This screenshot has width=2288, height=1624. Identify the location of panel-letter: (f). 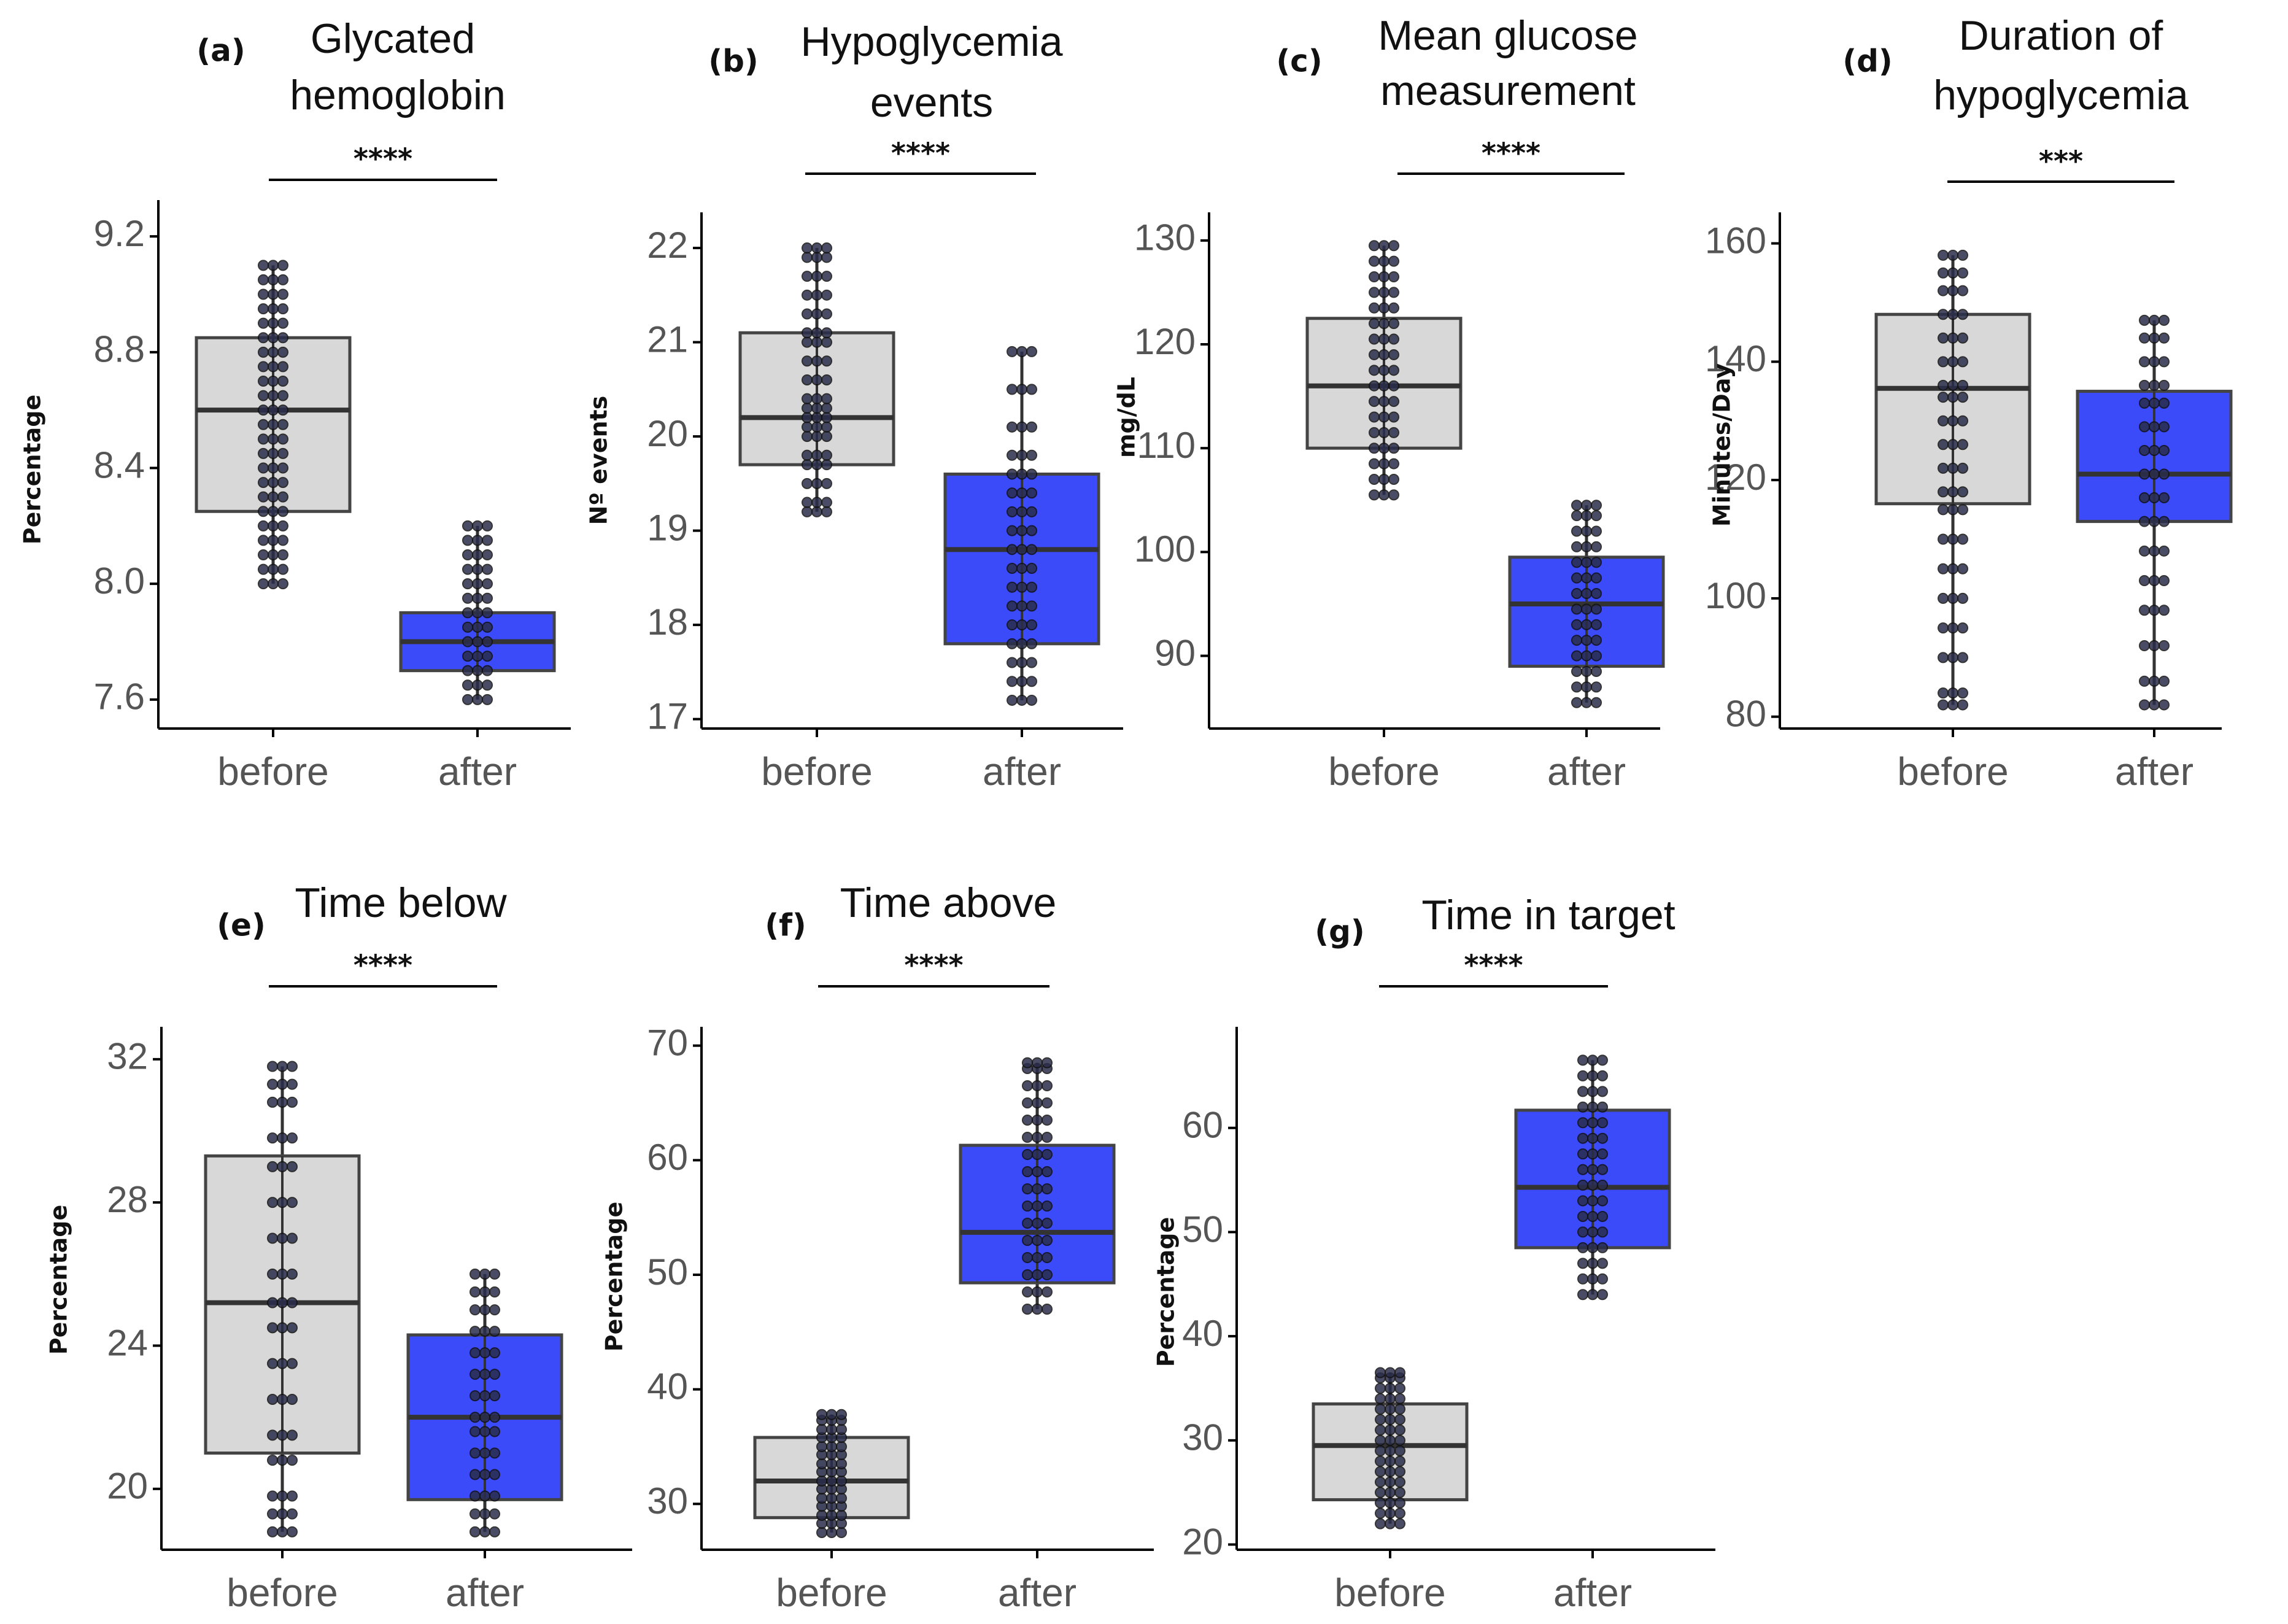
(785, 925).